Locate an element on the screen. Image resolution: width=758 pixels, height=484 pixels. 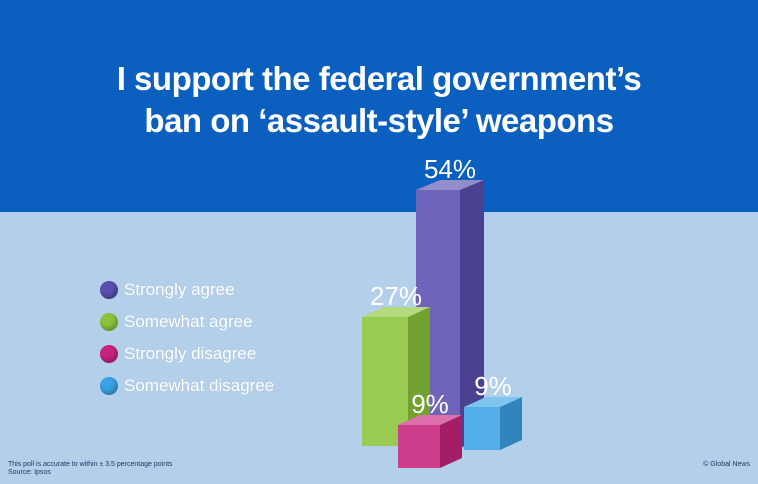
bar-side-strongly-agree is located at coordinates (472, 314).